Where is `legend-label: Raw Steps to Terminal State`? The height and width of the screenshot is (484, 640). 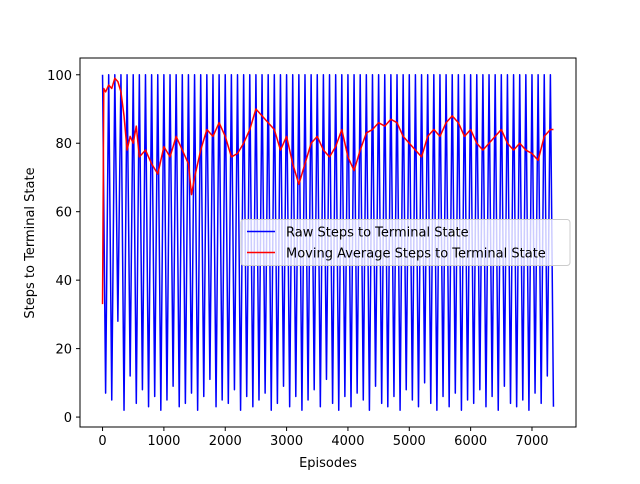 legend-label: Raw Steps to Terminal State is located at coordinates (377, 233).